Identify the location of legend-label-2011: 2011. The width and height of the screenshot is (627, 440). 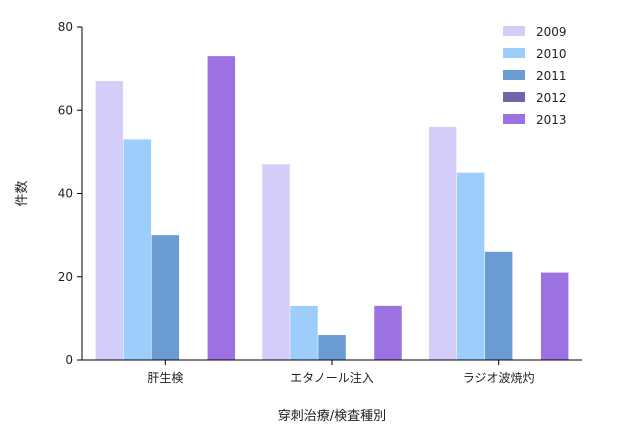
(551, 76).